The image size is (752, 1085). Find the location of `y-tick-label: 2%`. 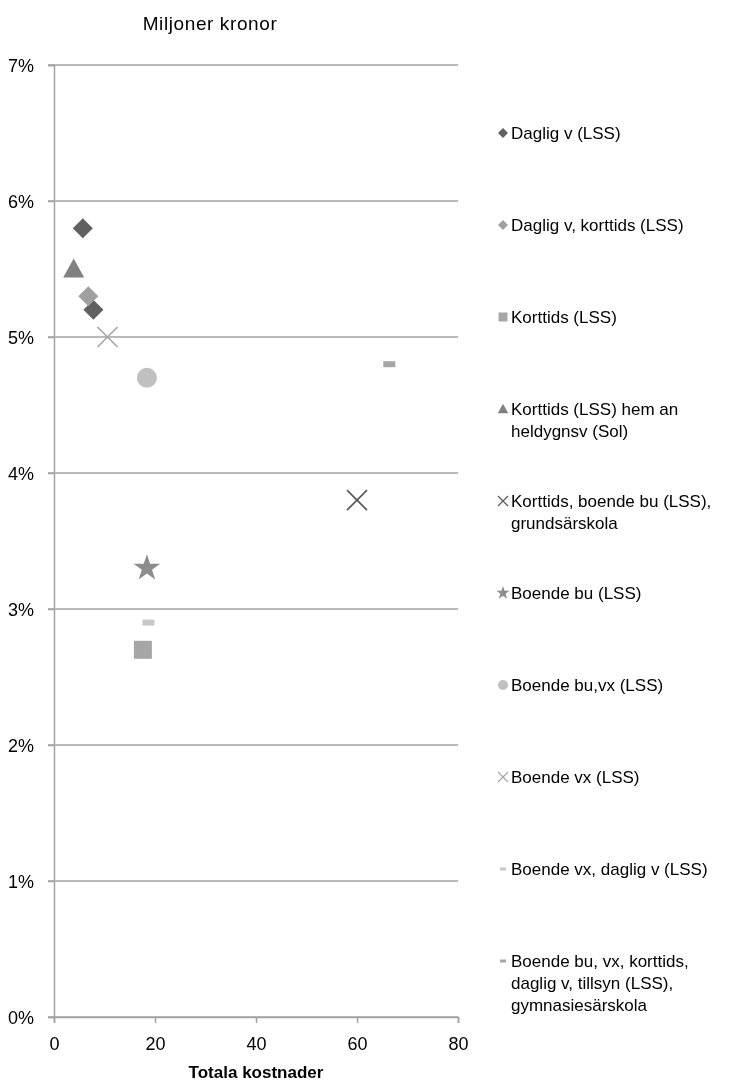

y-tick-label: 2% is located at coordinates (20, 745).